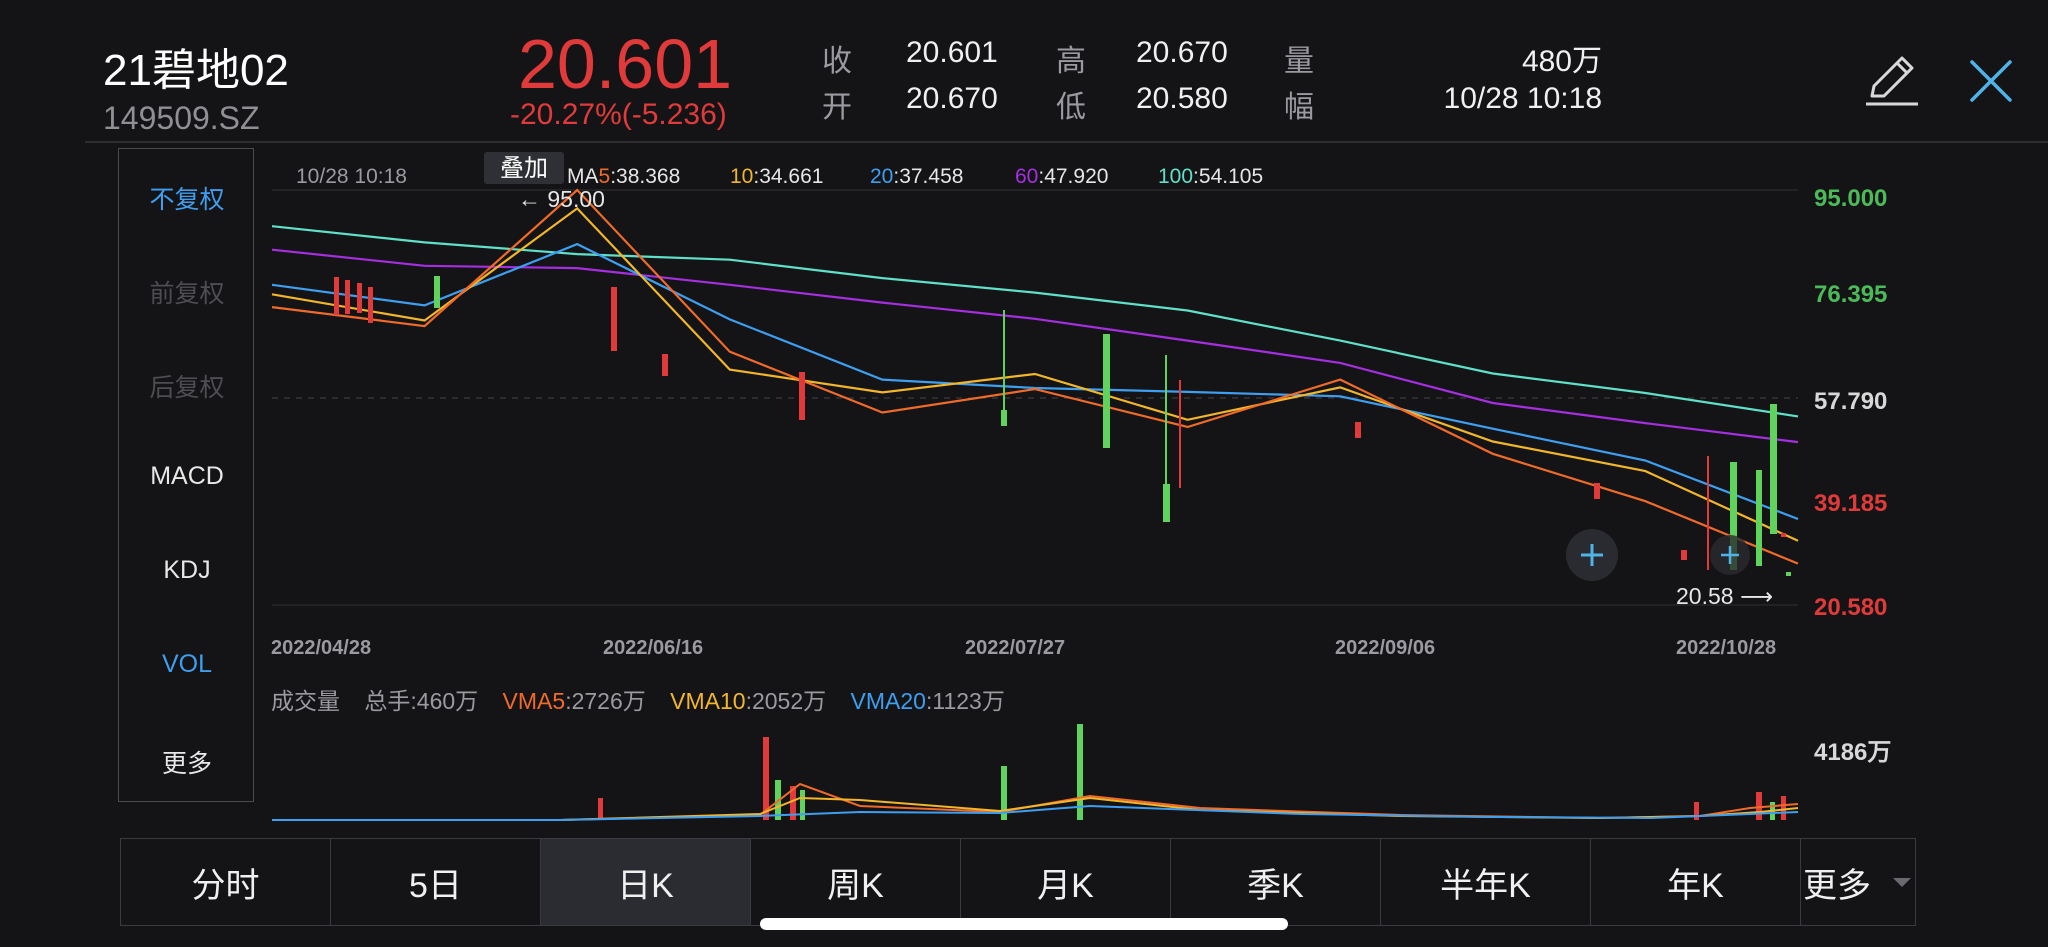 The image size is (2048, 947). Describe the element at coordinates (1035, 801) in the screenshot. I see `vma5-line` at that location.